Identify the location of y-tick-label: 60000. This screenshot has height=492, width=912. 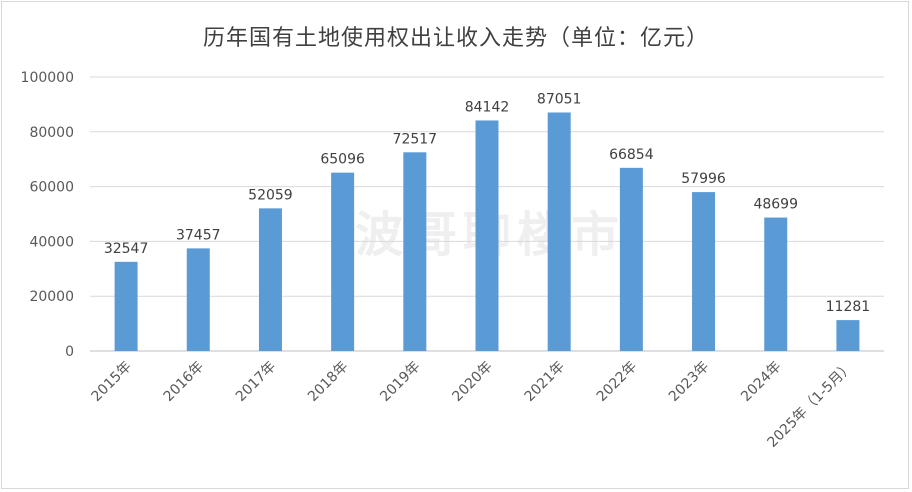
(51, 188).